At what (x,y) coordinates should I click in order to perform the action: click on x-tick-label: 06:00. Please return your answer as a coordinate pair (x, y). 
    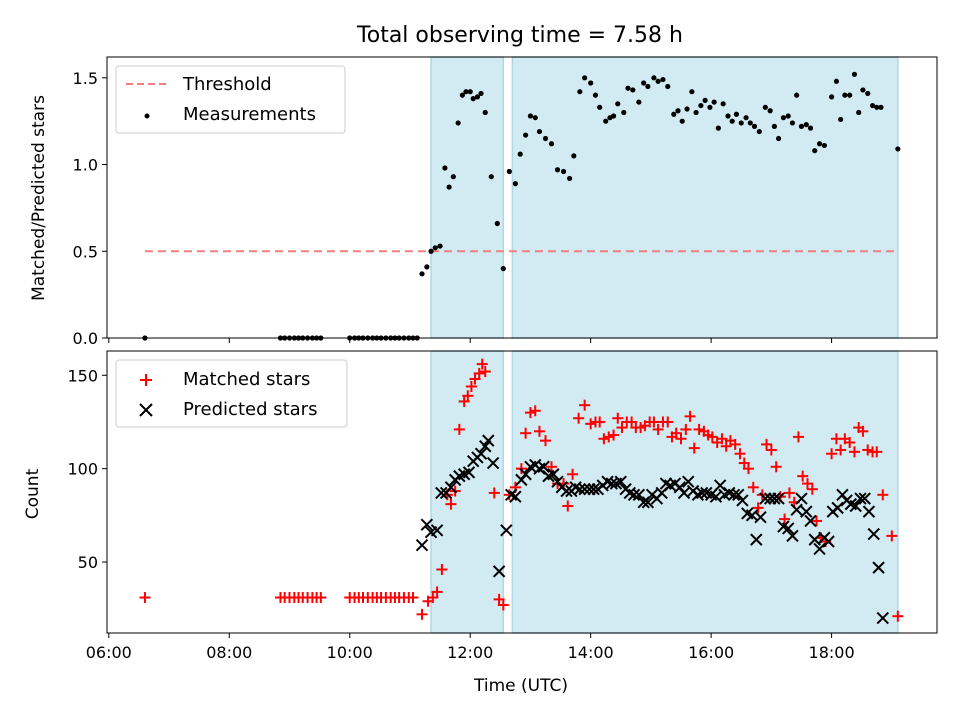
    Looking at the image, I should click on (109, 652).